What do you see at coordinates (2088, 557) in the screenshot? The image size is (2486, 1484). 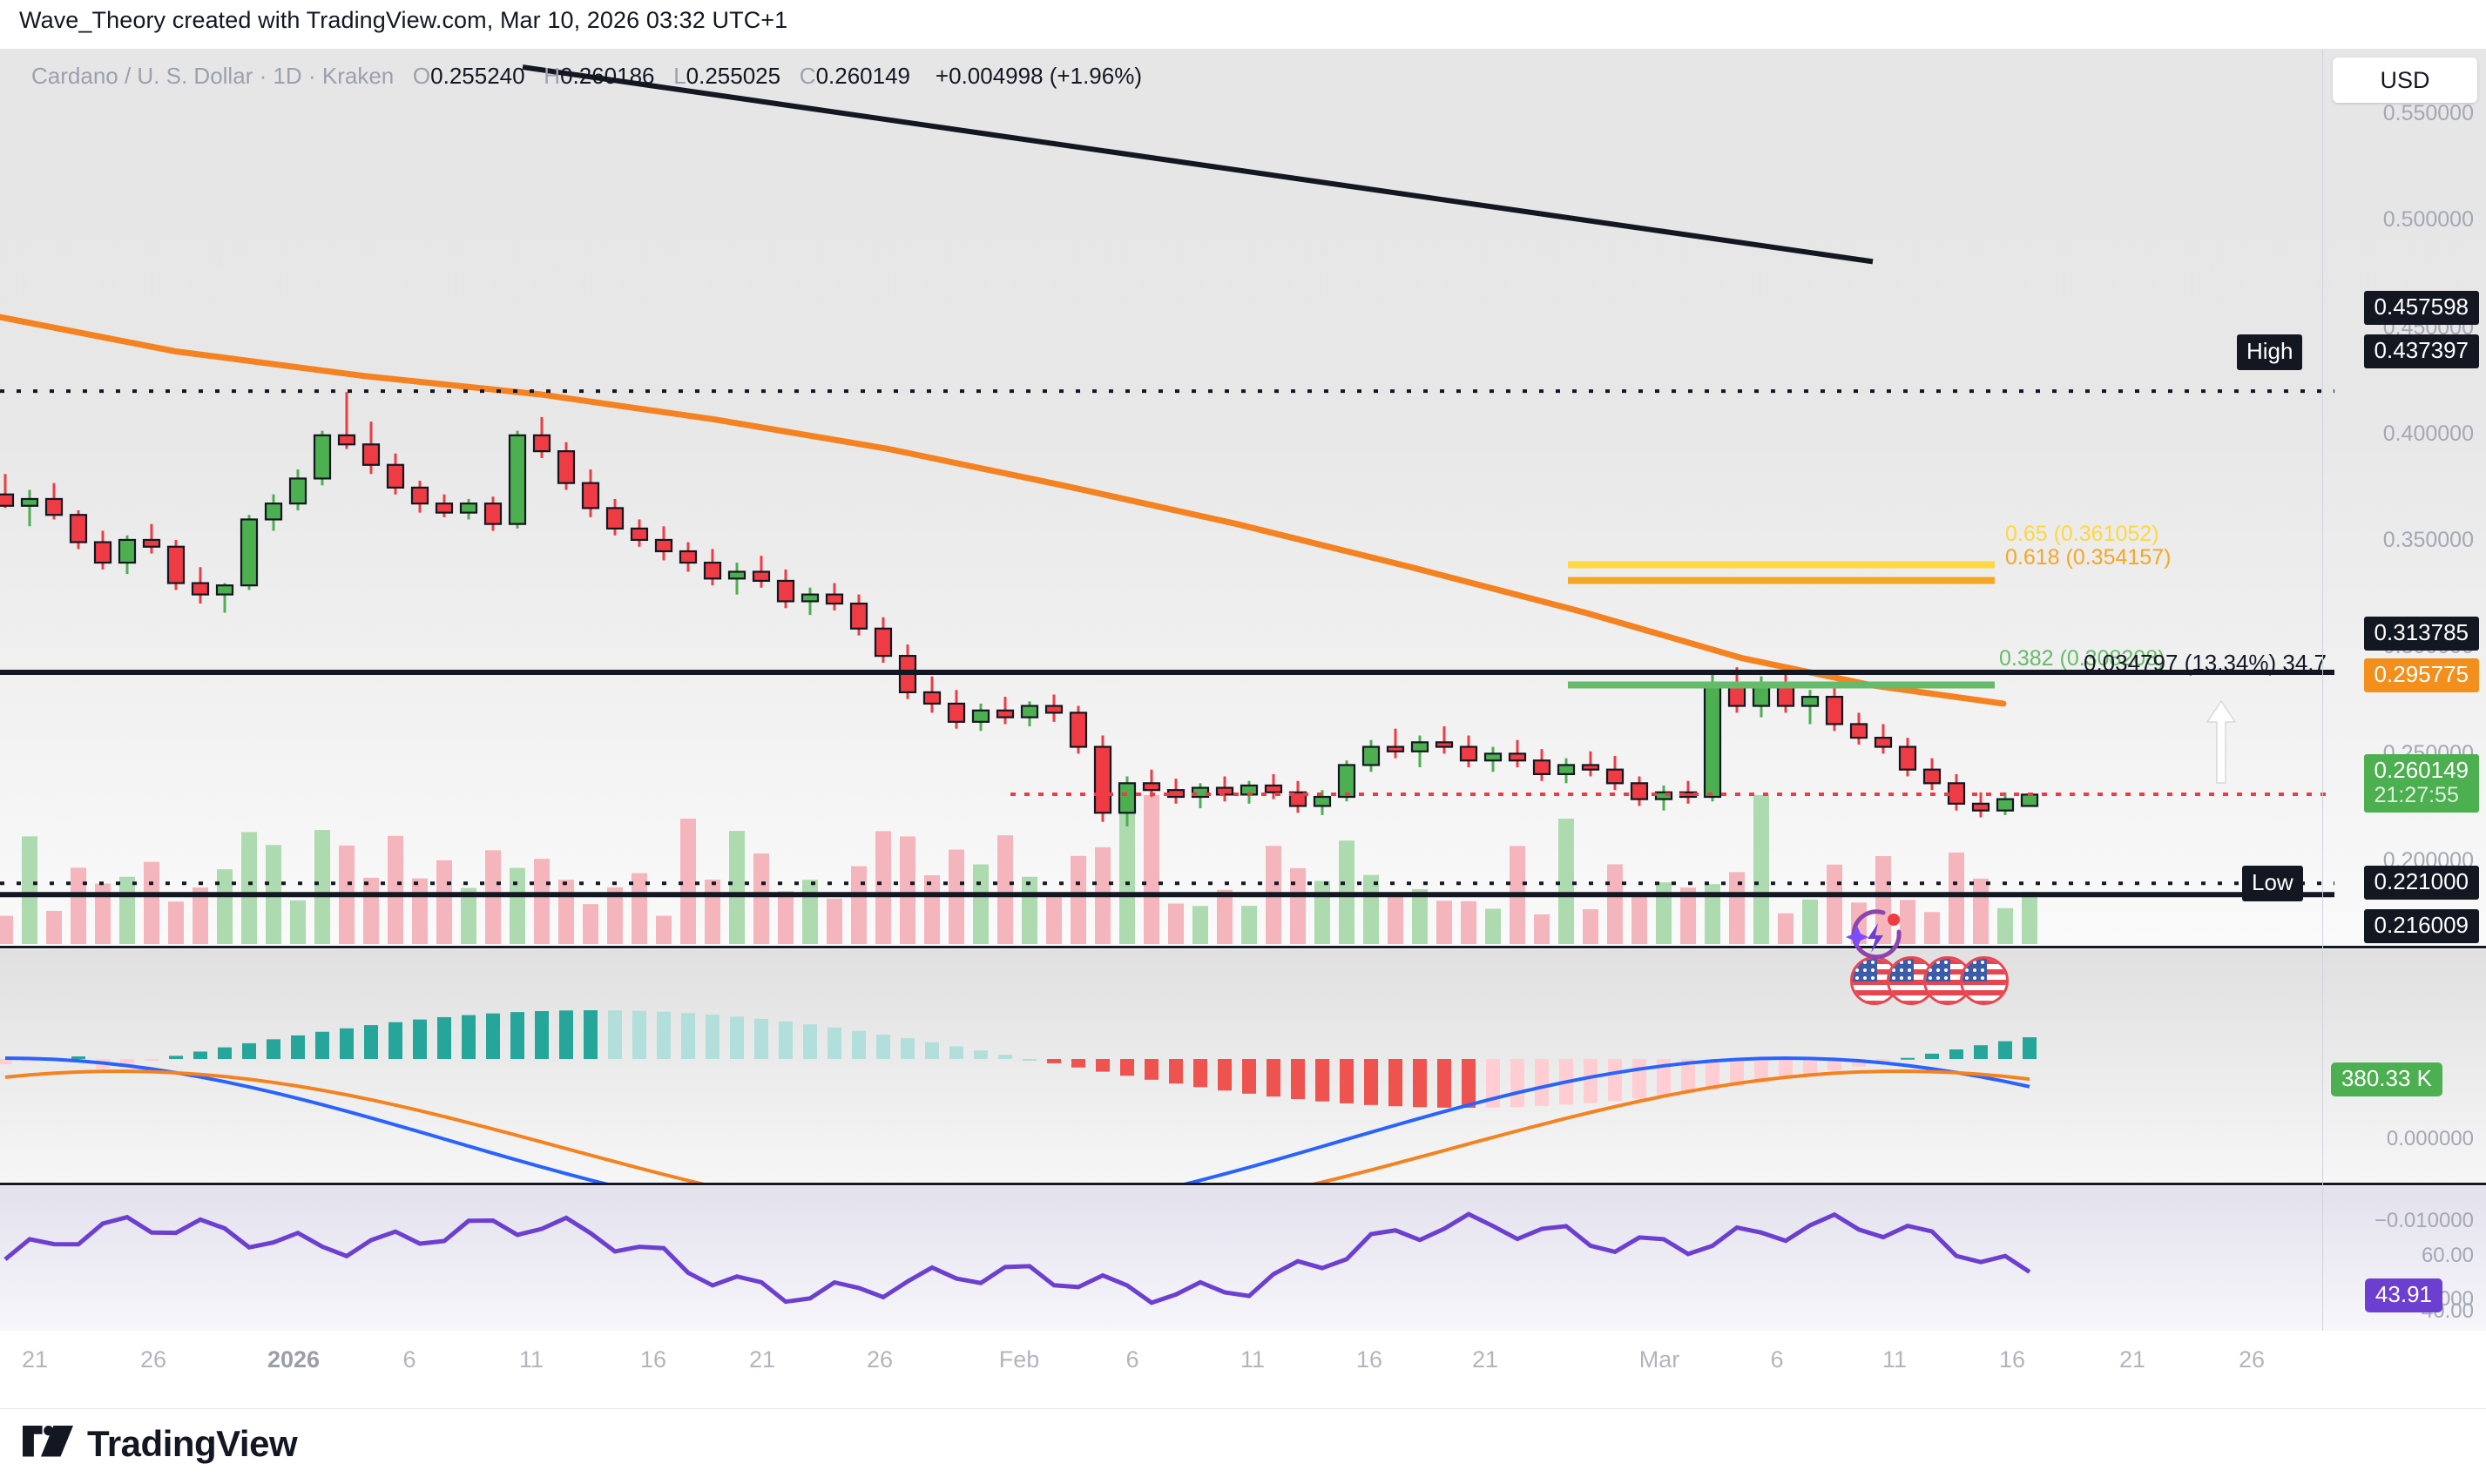 I see `fib-level-0618-label: 0.618 (0.354157)` at bounding box center [2088, 557].